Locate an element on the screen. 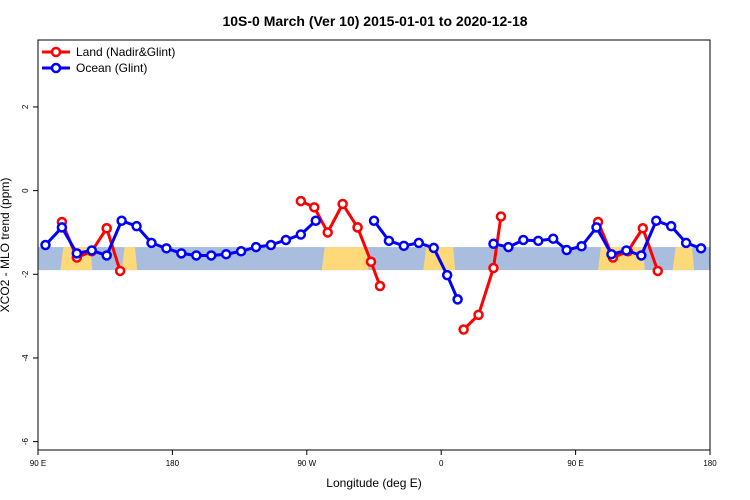  legend: Land (Nadir&Glint) Ocean (Glint) is located at coordinates (108, 60).